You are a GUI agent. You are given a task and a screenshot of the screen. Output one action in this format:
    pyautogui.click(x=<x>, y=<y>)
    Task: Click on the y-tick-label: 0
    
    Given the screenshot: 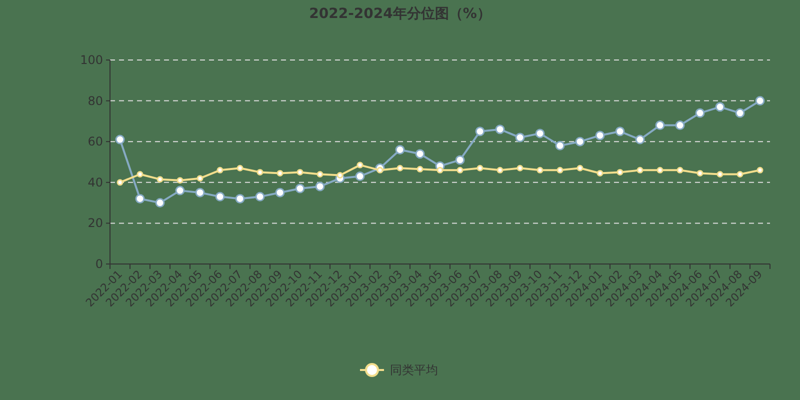 What is the action you would take?
    pyautogui.click(x=99, y=264)
    